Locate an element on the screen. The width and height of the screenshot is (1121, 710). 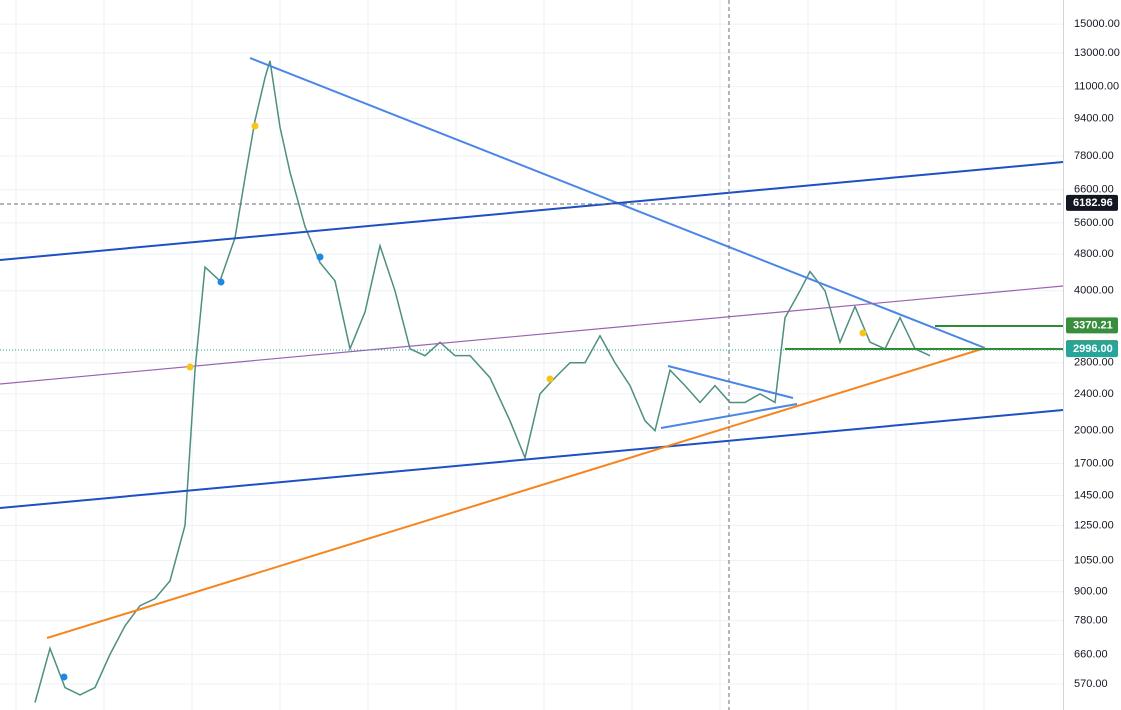
y-tick-label: 570.00 is located at coordinates (1091, 684).